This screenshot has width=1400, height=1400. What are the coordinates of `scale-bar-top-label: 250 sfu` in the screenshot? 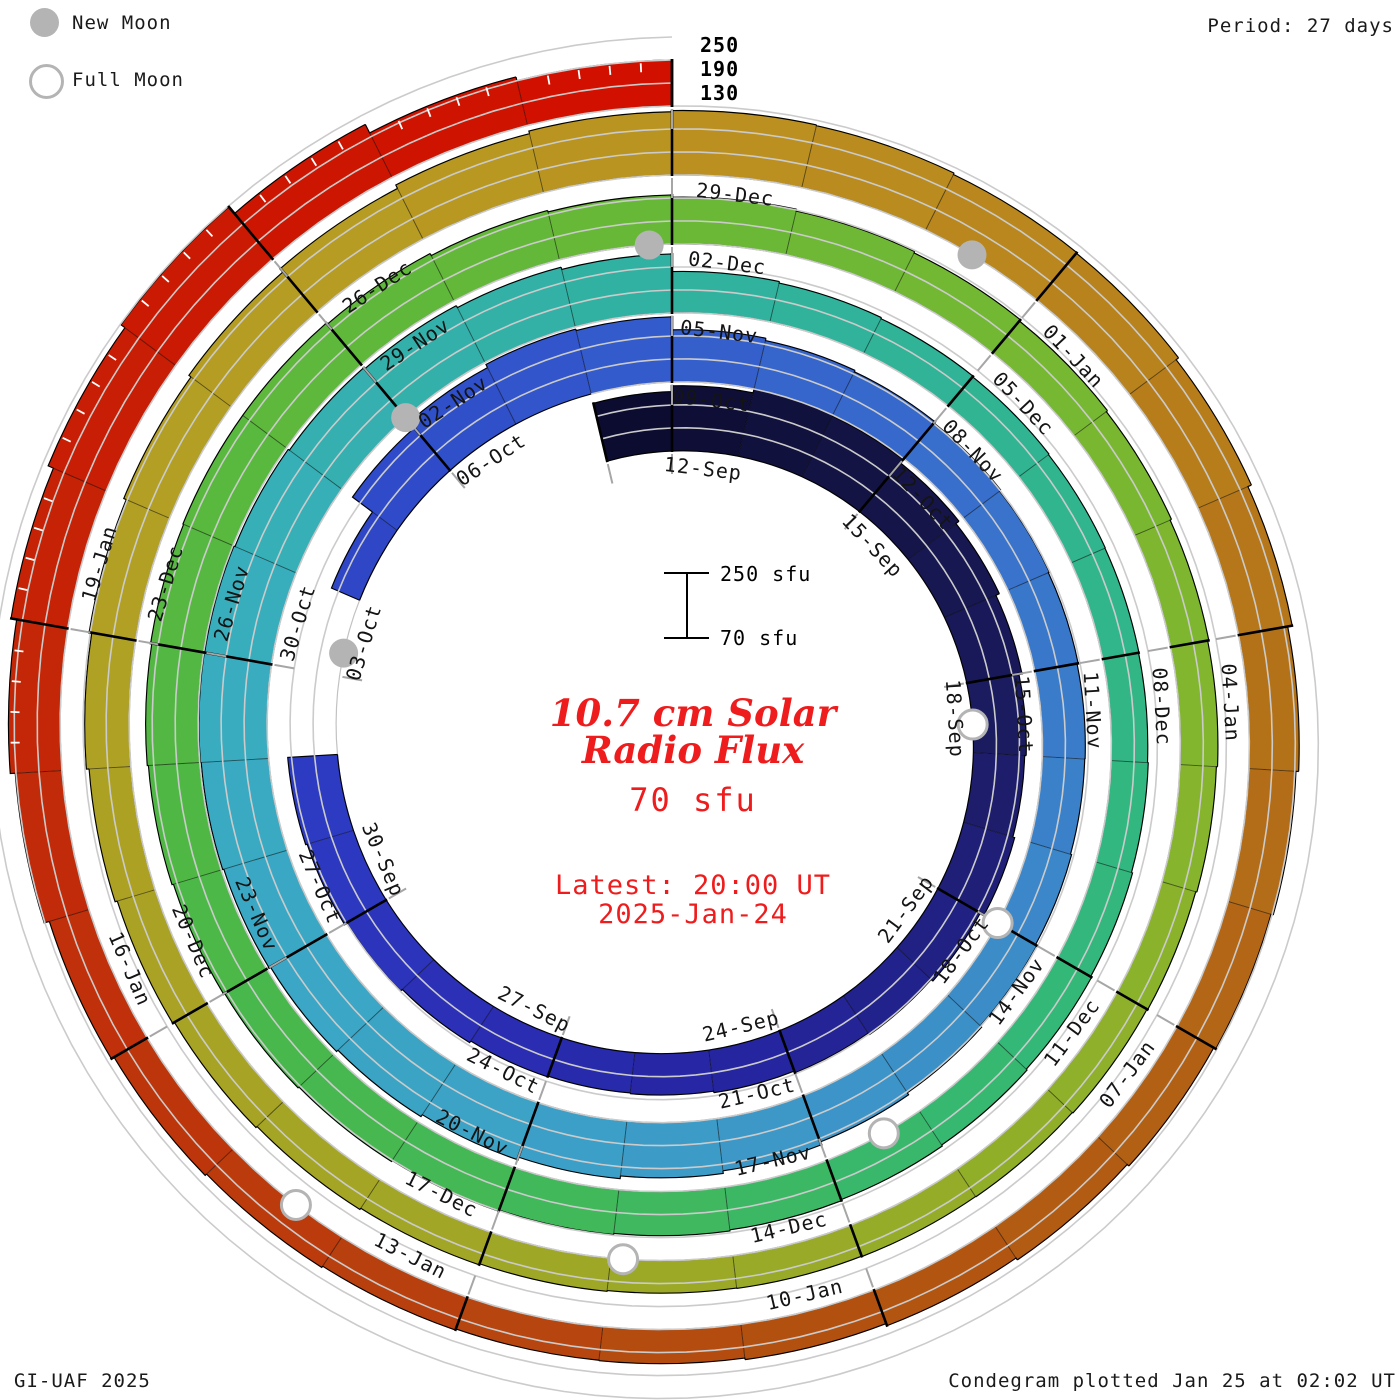 It's located at (766, 574).